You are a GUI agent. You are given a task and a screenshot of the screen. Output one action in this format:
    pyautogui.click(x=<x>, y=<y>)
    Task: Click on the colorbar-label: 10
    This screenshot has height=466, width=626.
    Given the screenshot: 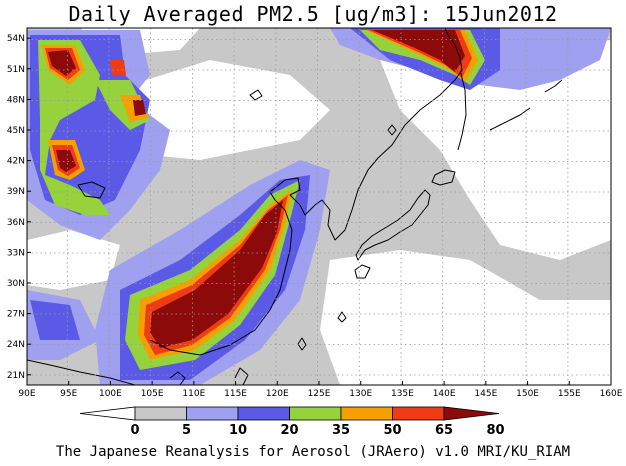 What is the action you would take?
    pyautogui.click(x=238, y=430)
    